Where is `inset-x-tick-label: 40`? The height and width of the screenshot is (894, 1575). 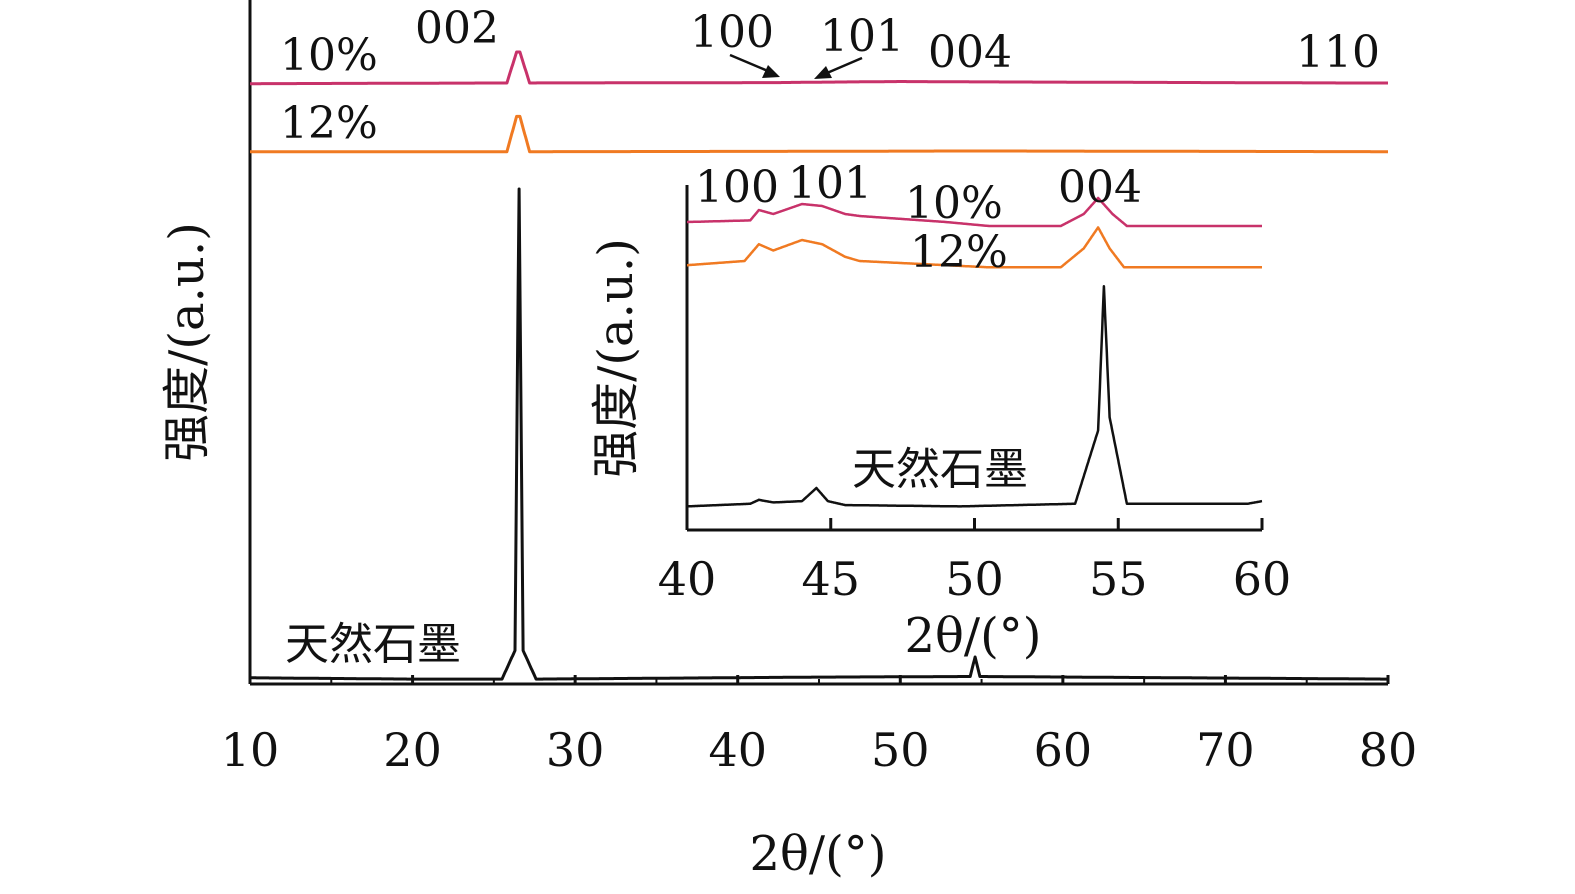 inset-x-tick-label: 40 is located at coordinates (687, 579).